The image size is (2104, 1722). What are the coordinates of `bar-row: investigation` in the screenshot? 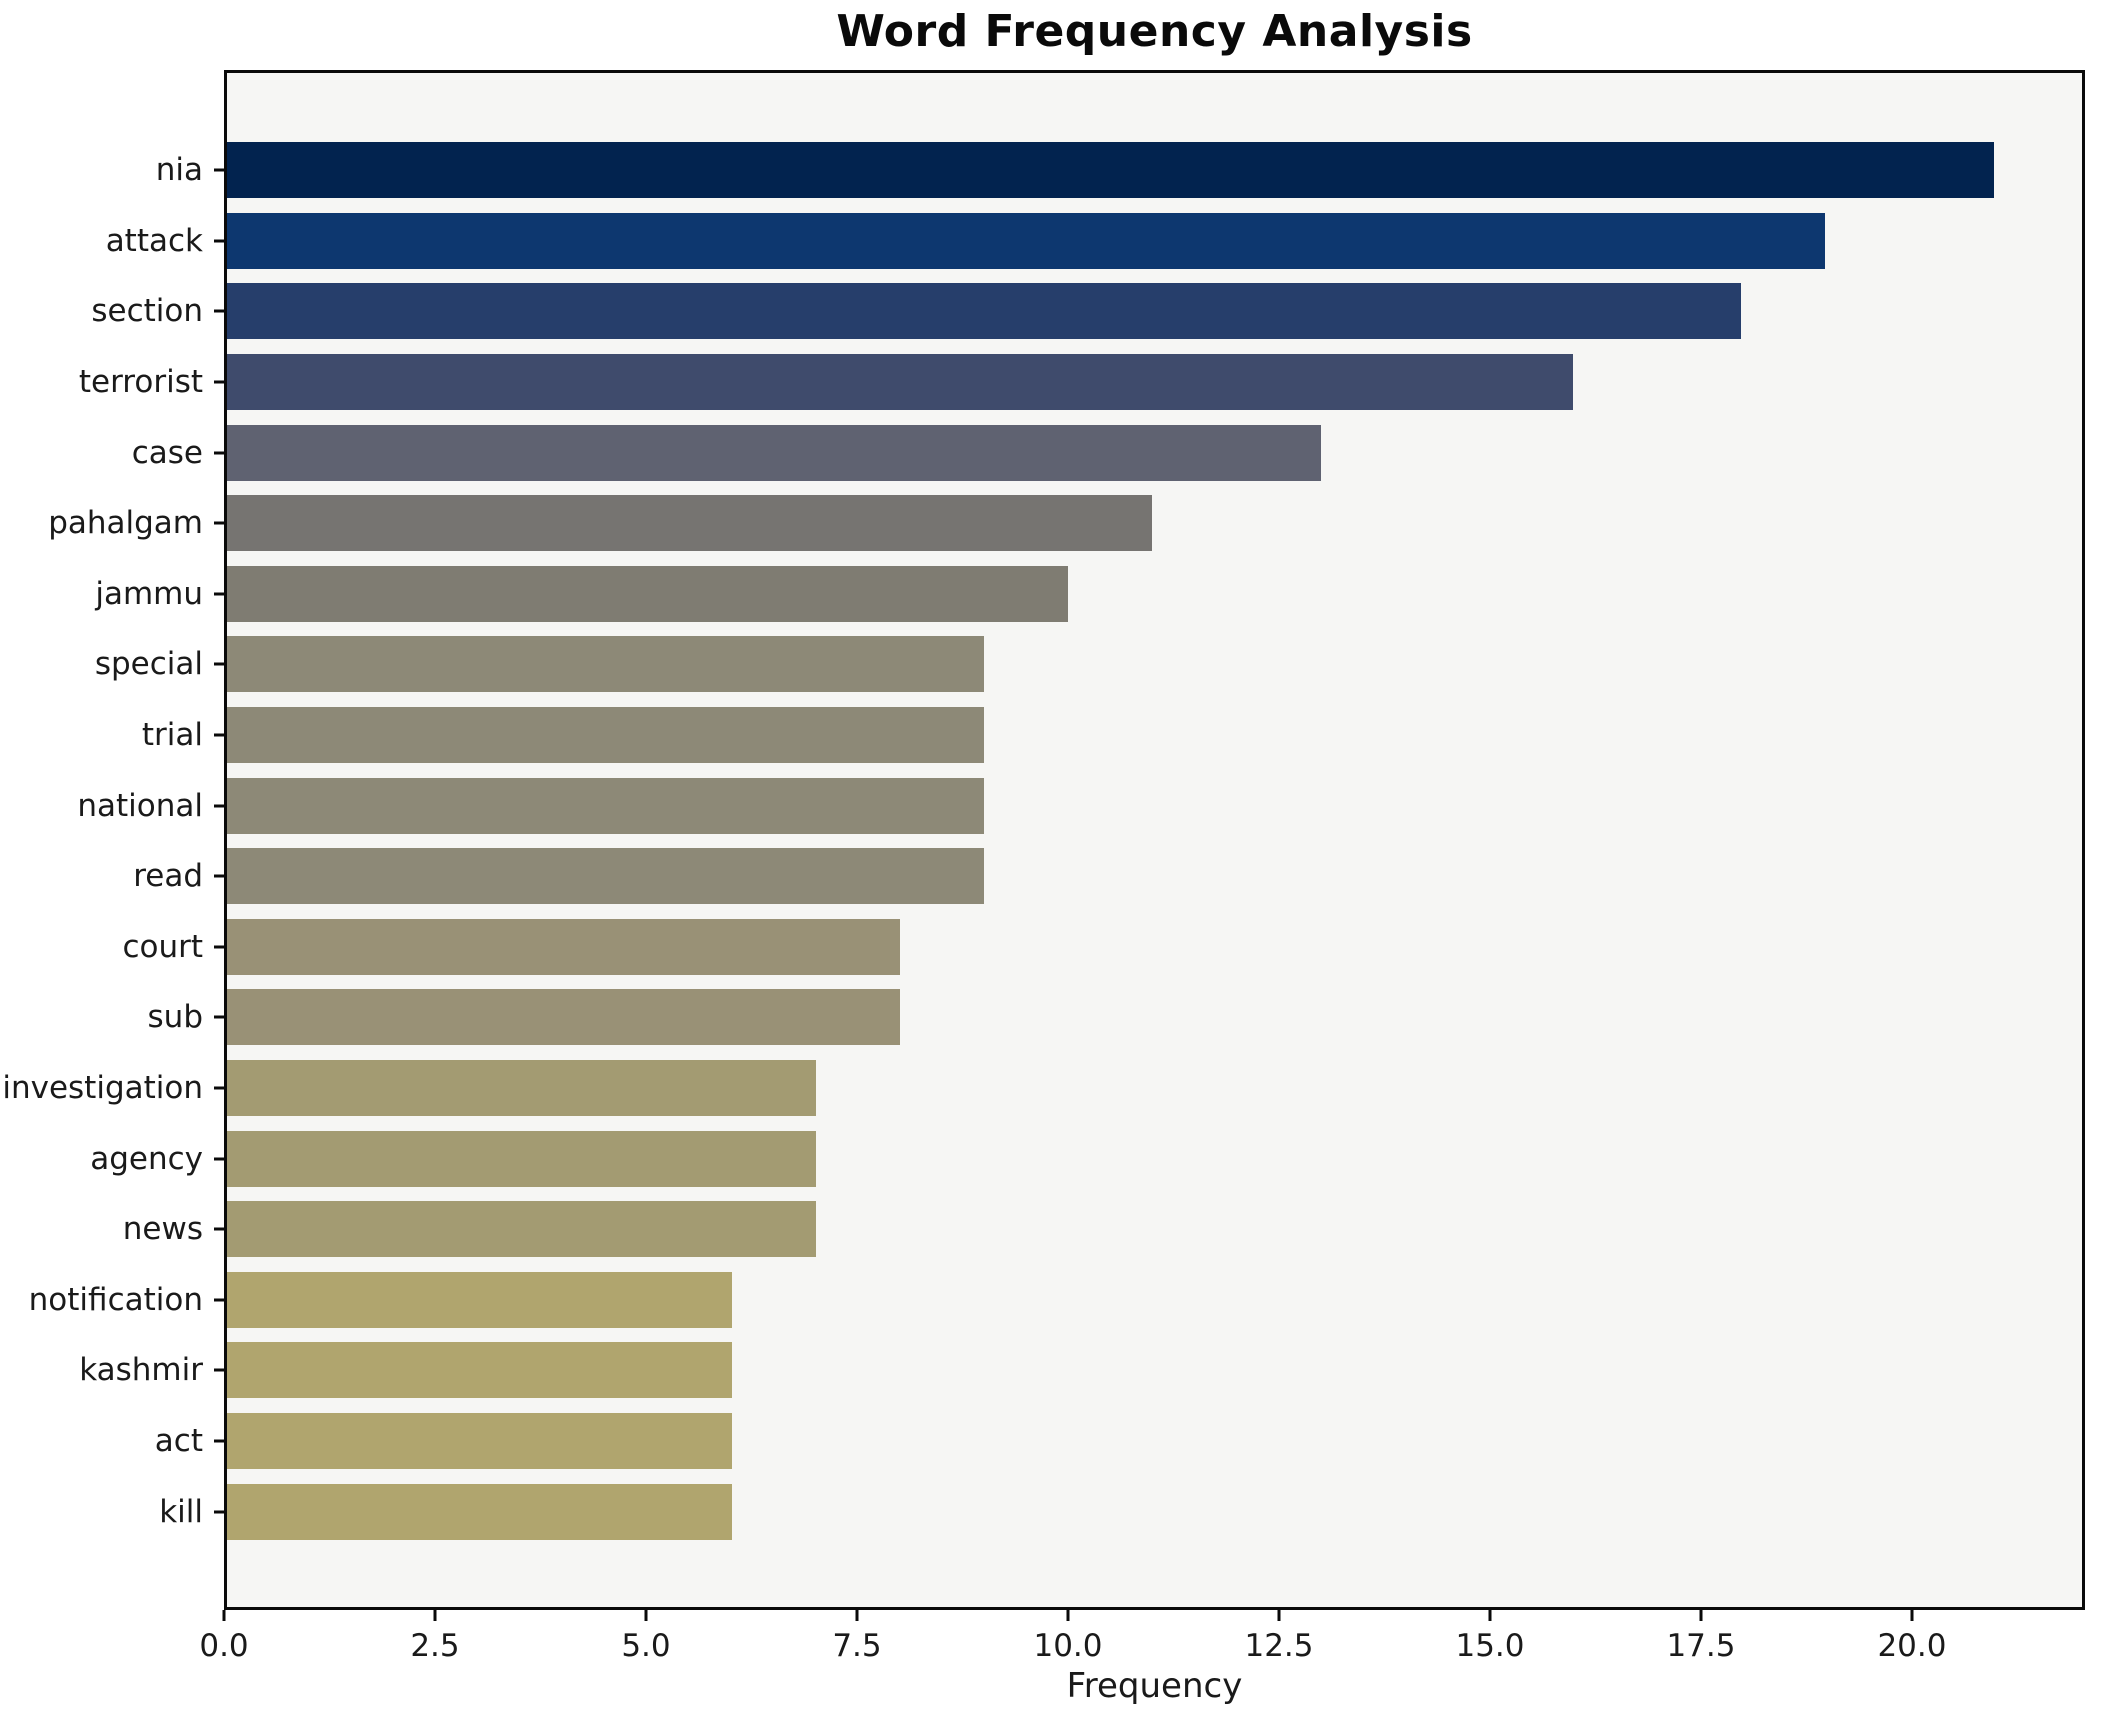 It's located at (1042, 1088).